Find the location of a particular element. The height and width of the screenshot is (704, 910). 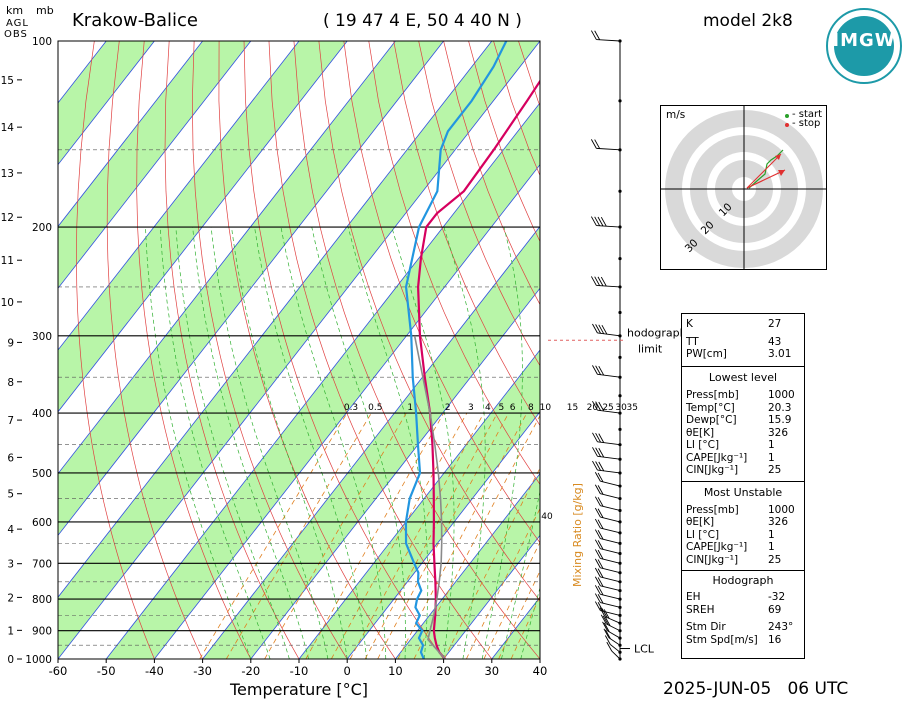

mu-row: Press[mb] 1000 is located at coordinates (740, 509).